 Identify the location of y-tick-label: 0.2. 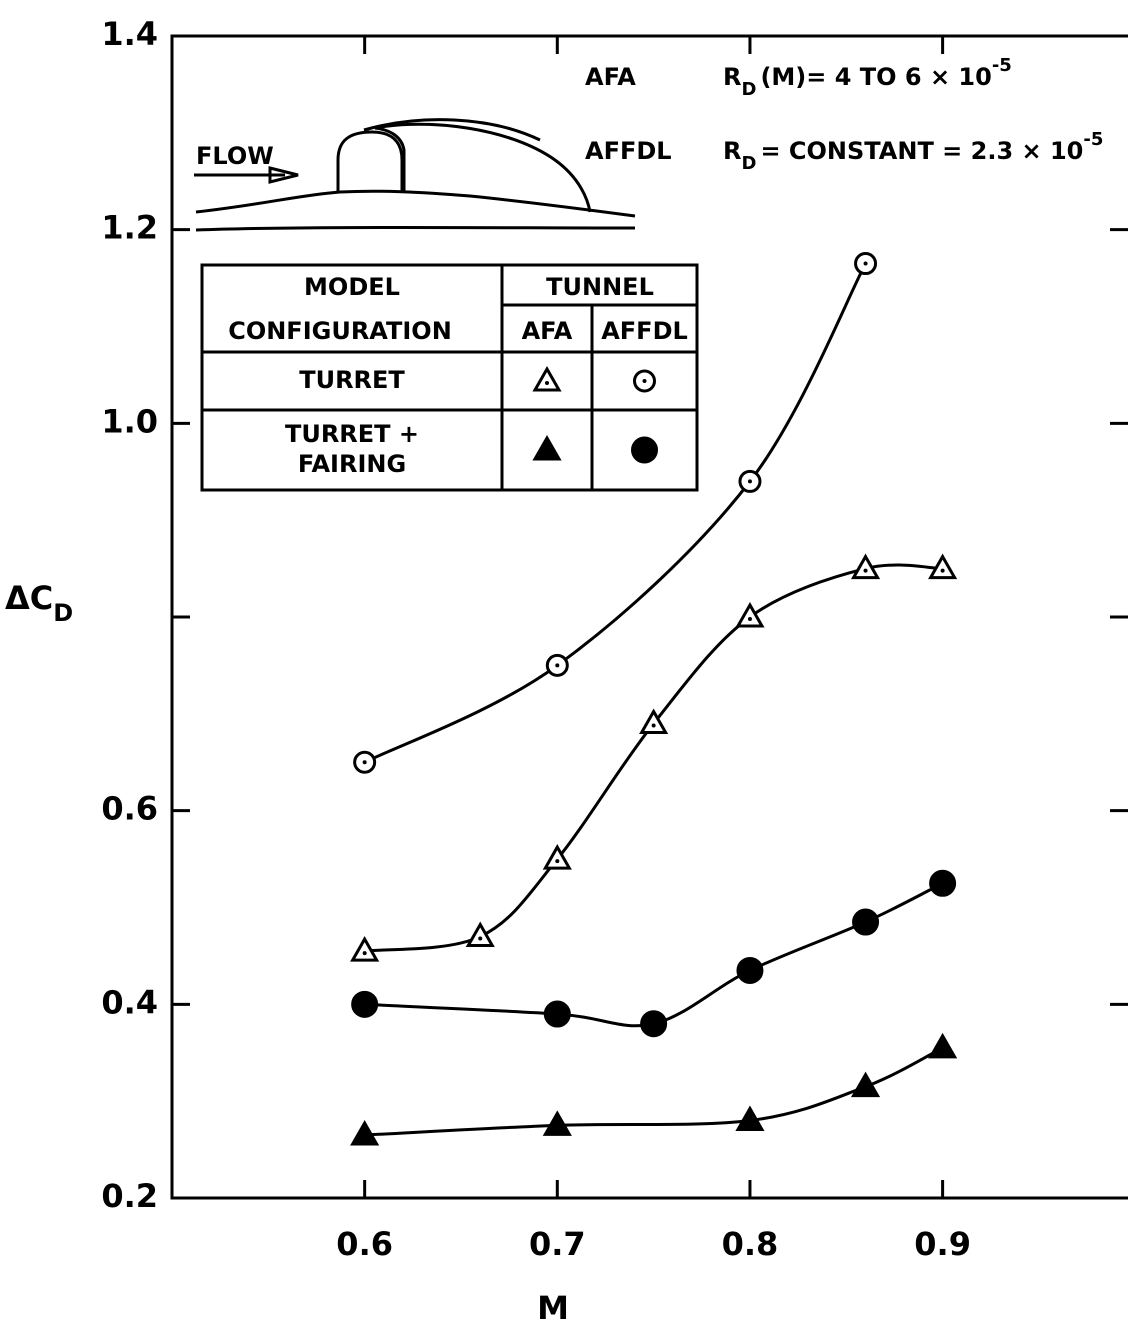
(129, 1196).